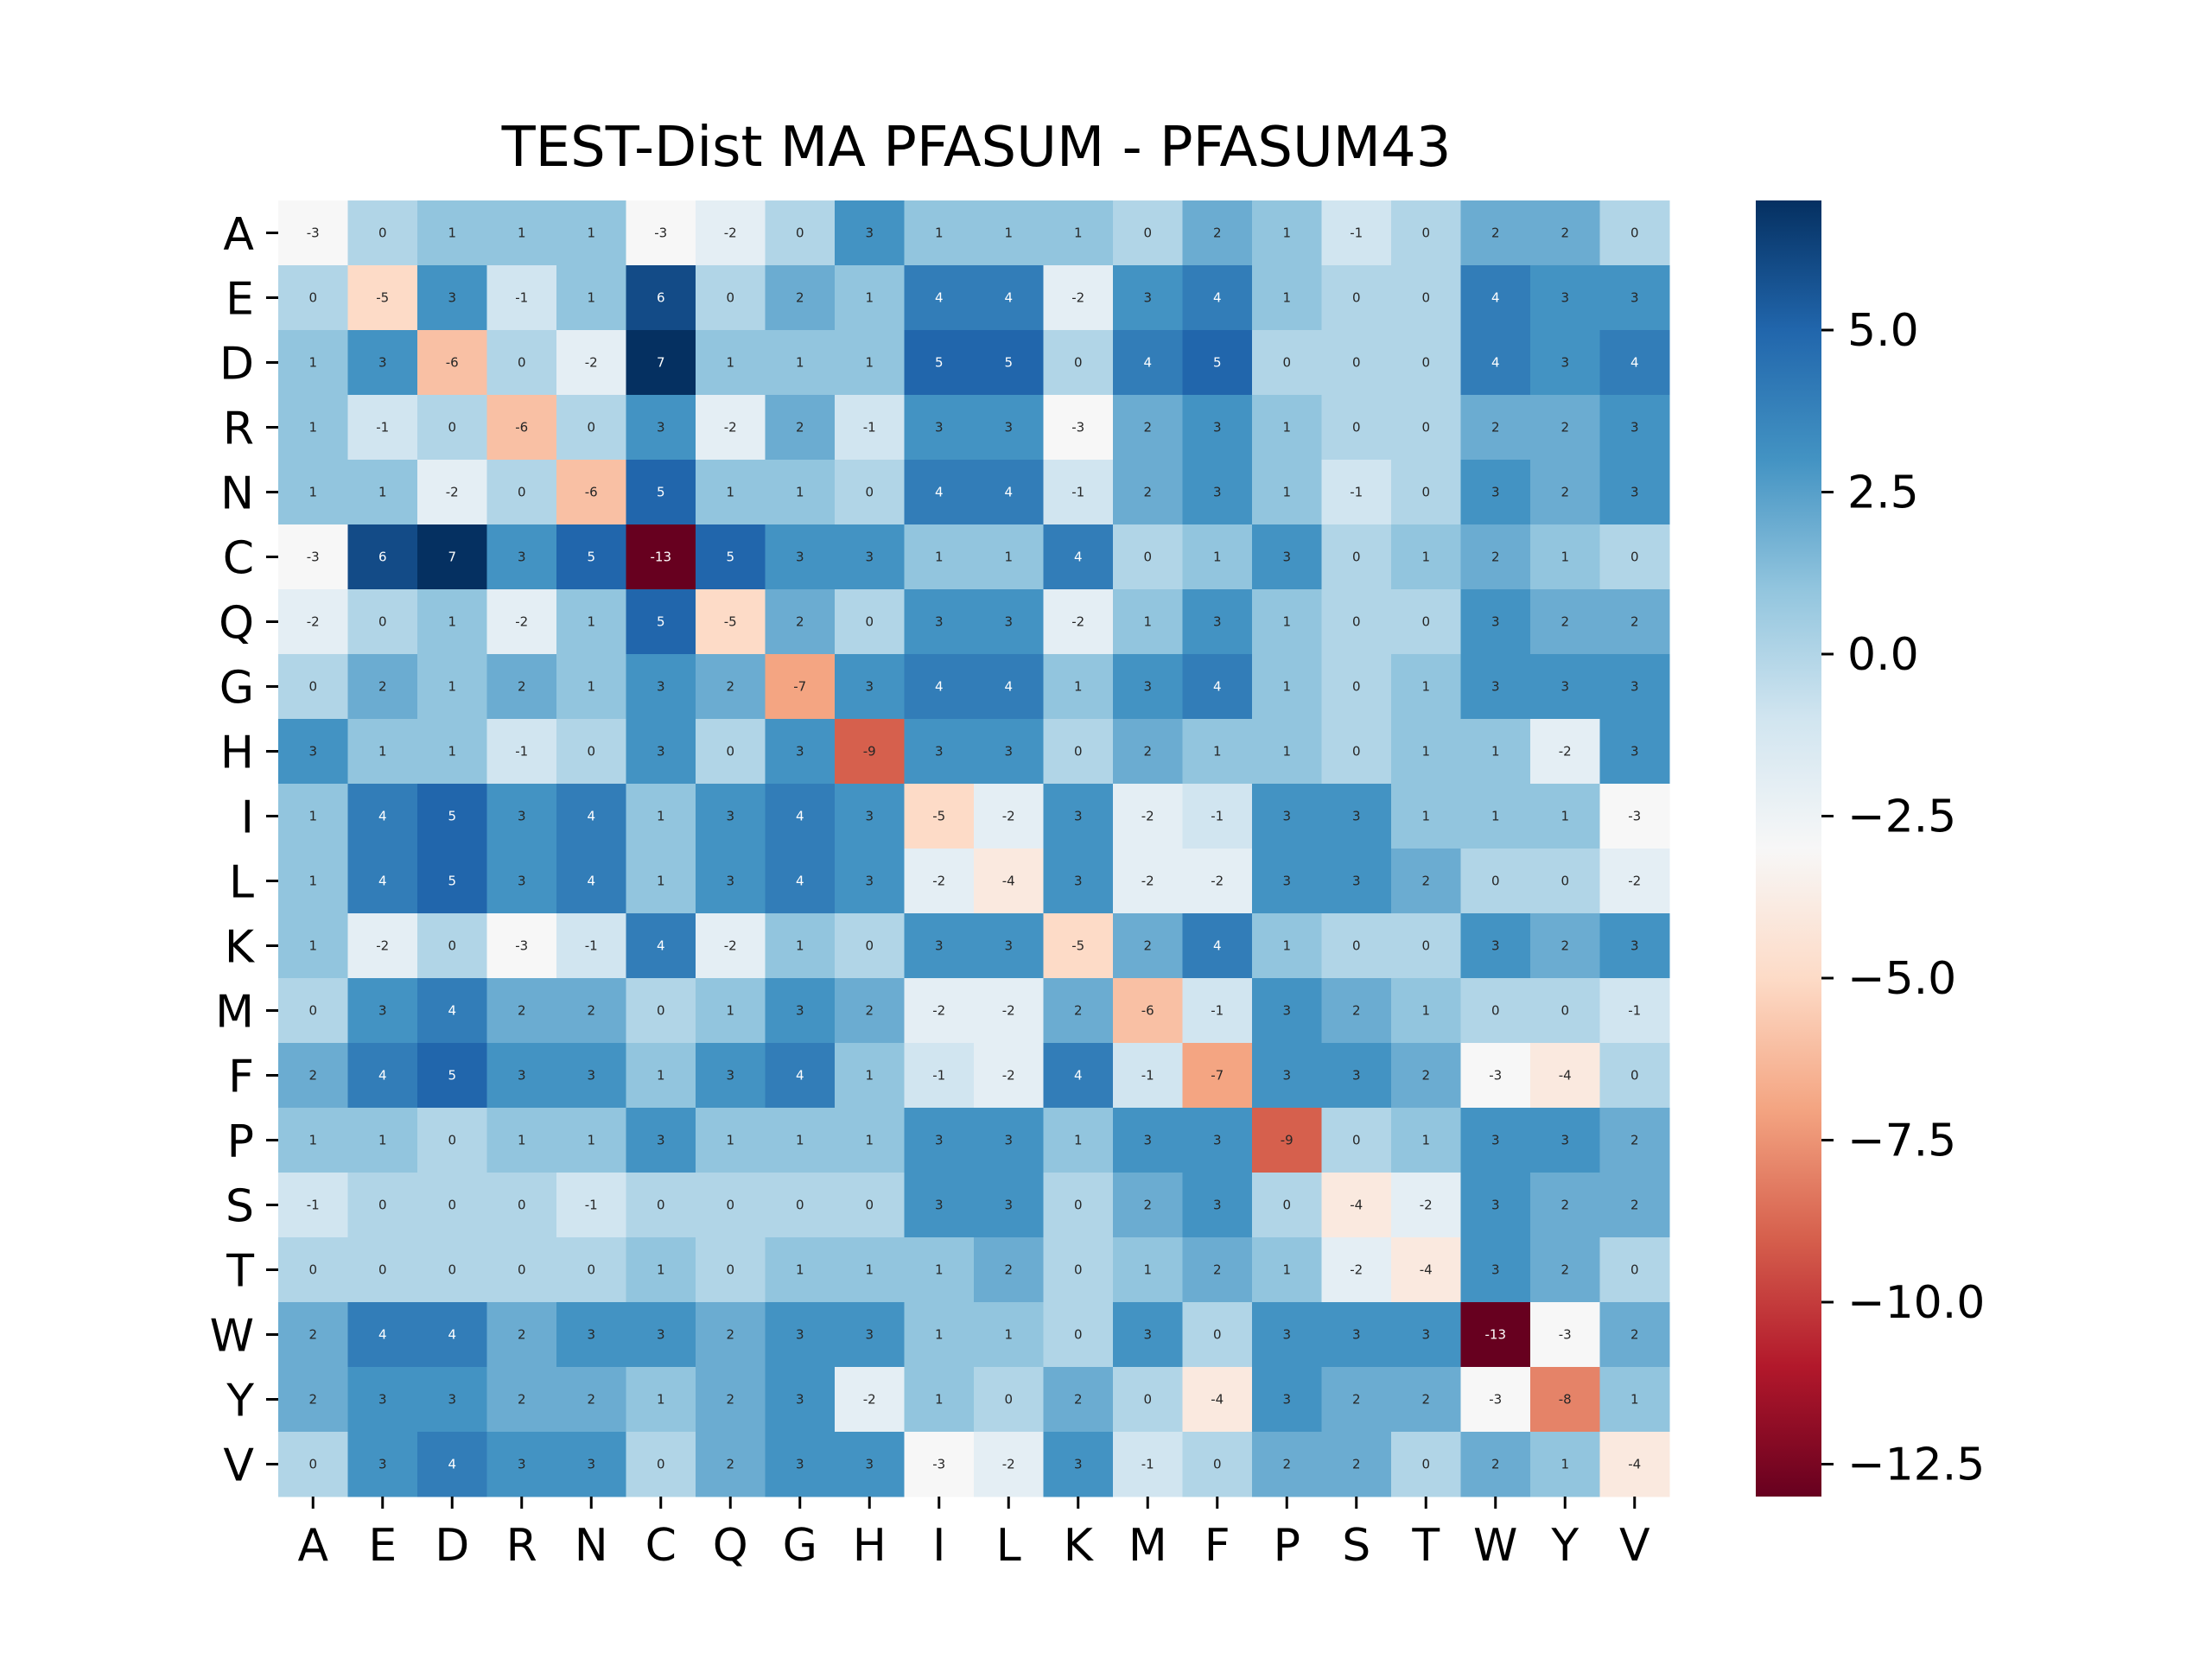 The height and width of the screenshot is (1659, 2212). Describe the element at coordinates (238, 429) in the screenshot. I see `y-tick-label: R` at that location.